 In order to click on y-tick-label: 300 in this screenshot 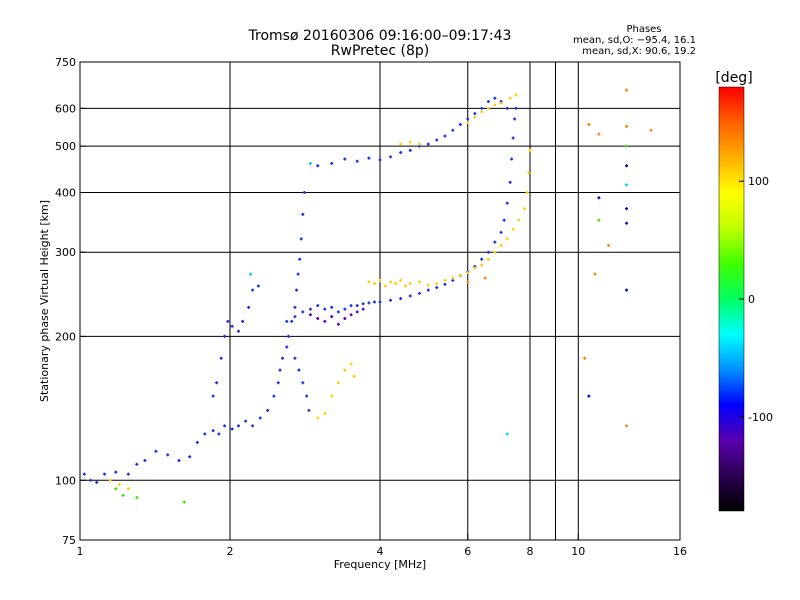, I will do `click(65, 252)`.